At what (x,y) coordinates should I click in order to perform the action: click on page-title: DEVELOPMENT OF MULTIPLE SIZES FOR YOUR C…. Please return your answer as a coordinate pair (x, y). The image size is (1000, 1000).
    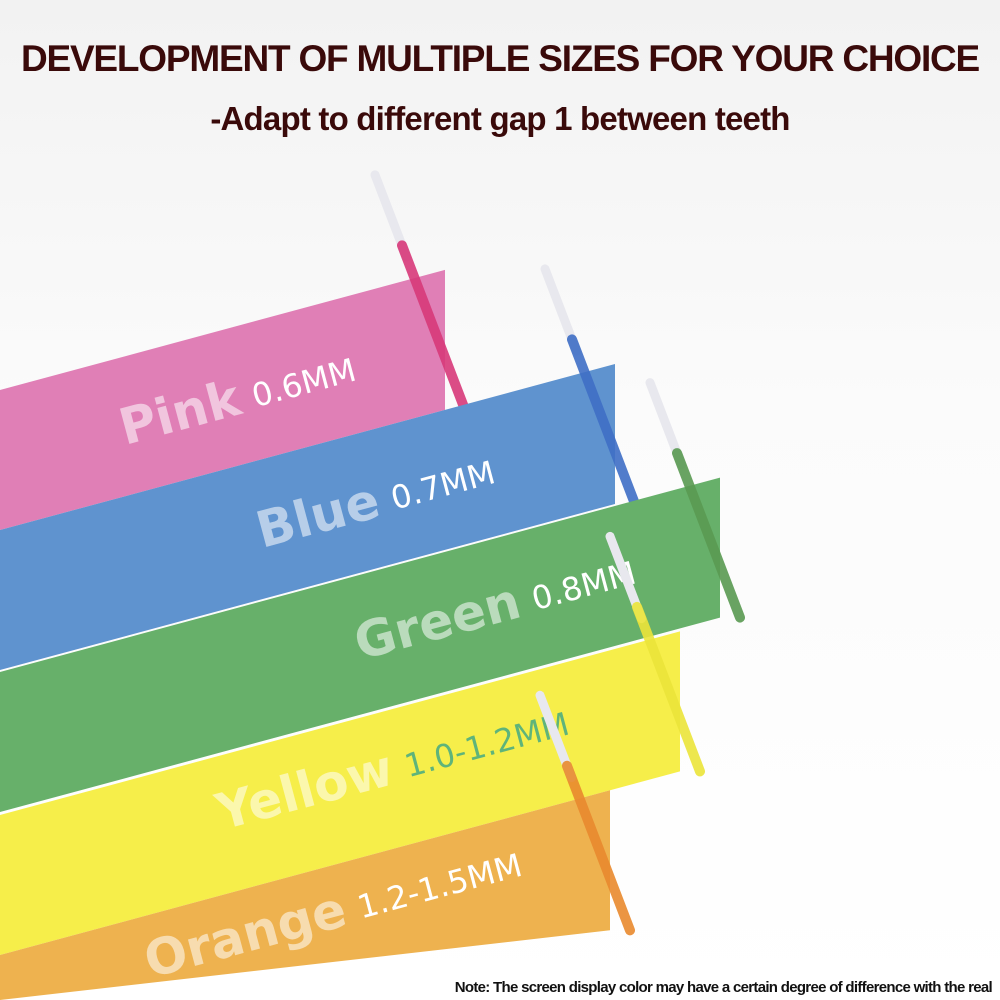
    Looking at the image, I should click on (500, 58).